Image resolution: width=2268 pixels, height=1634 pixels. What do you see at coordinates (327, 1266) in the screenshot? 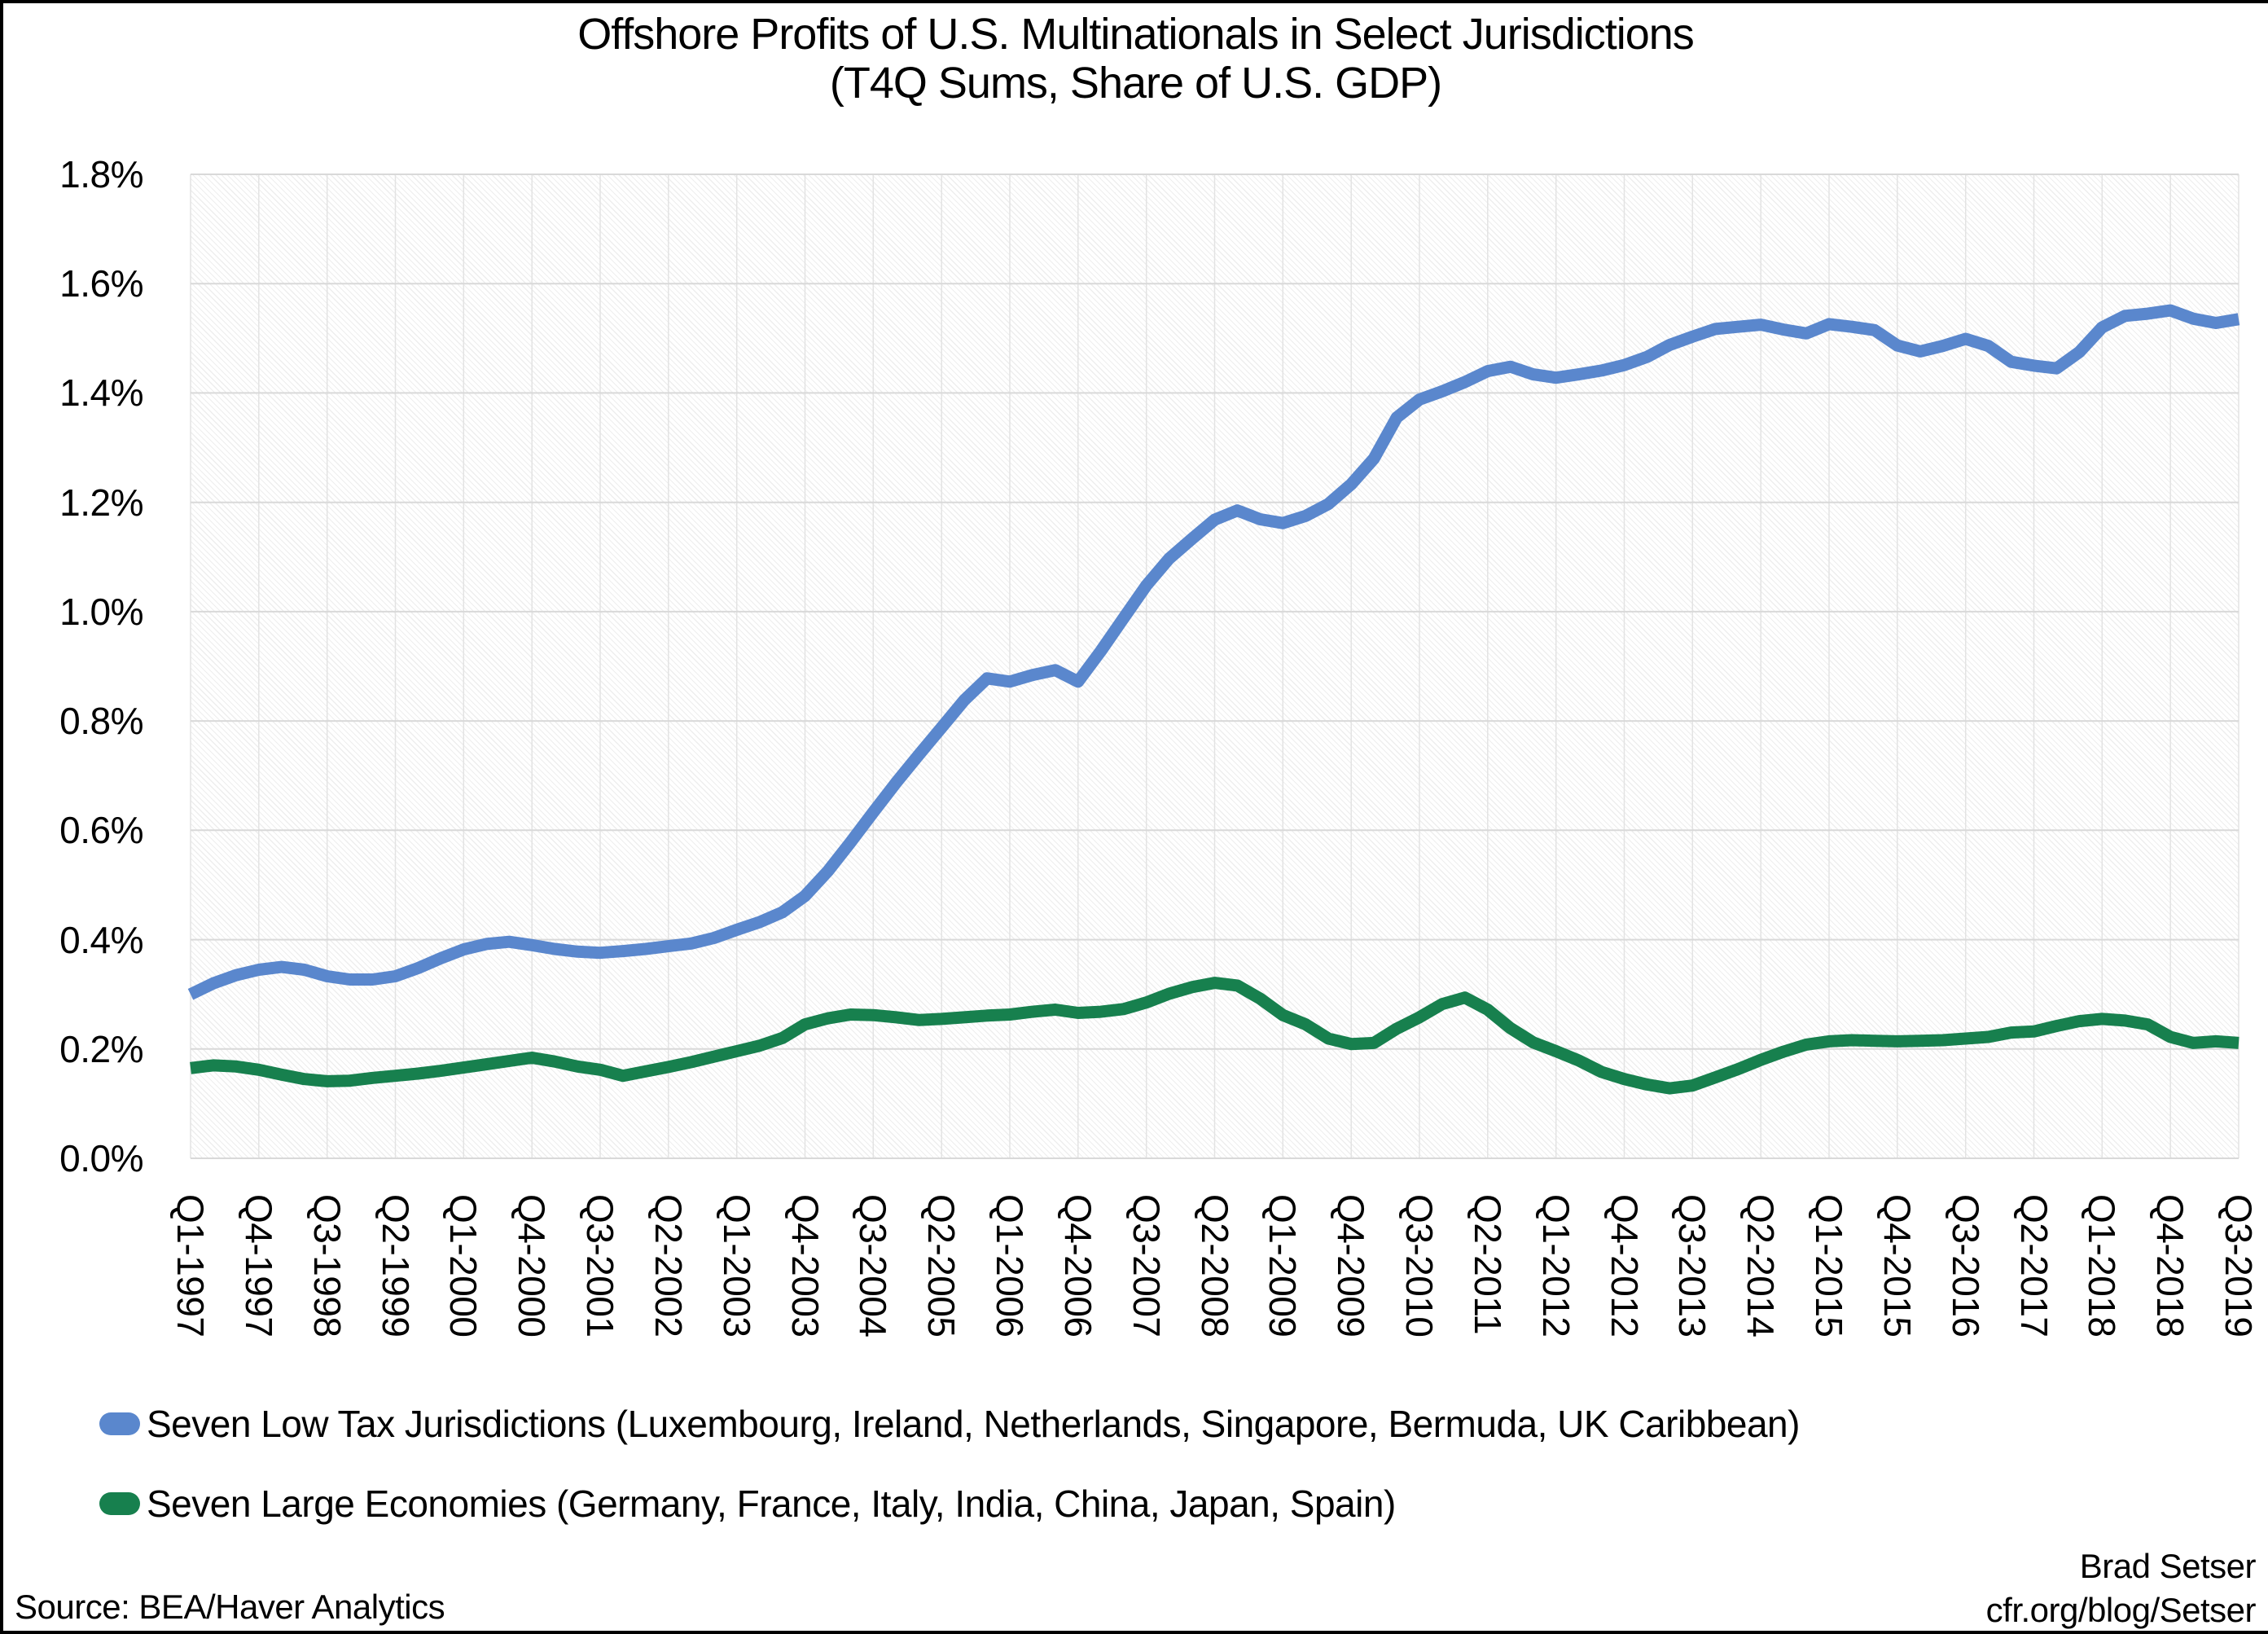
I see `x-tick-label: Q3-1998` at bounding box center [327, 1266].